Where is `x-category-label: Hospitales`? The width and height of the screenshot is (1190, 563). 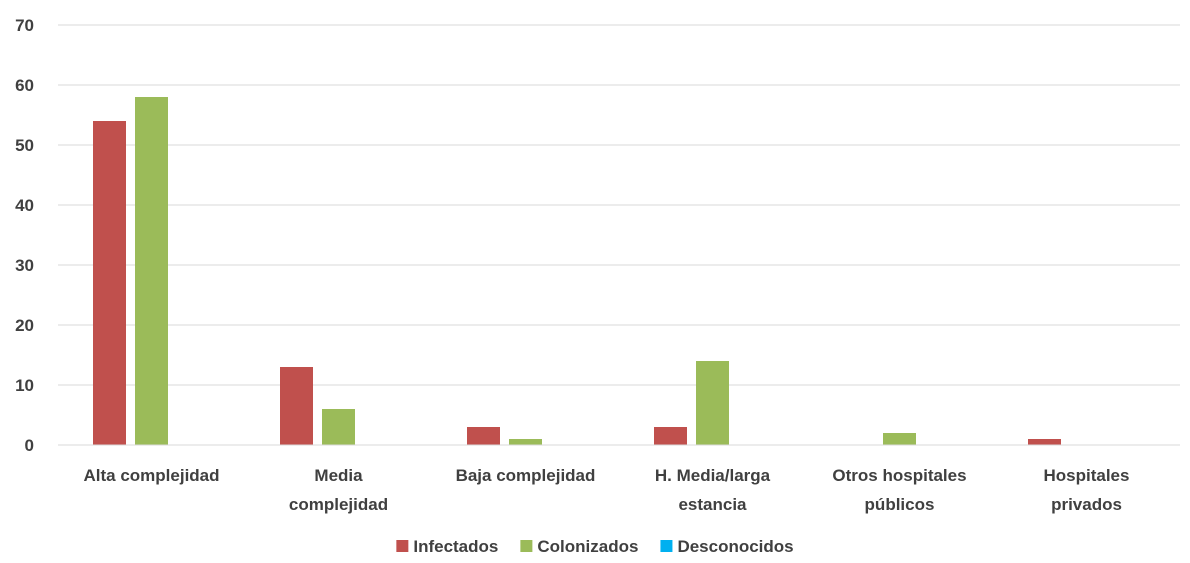
x-category-label: Hospitales is located at coordinates (1087, 475).